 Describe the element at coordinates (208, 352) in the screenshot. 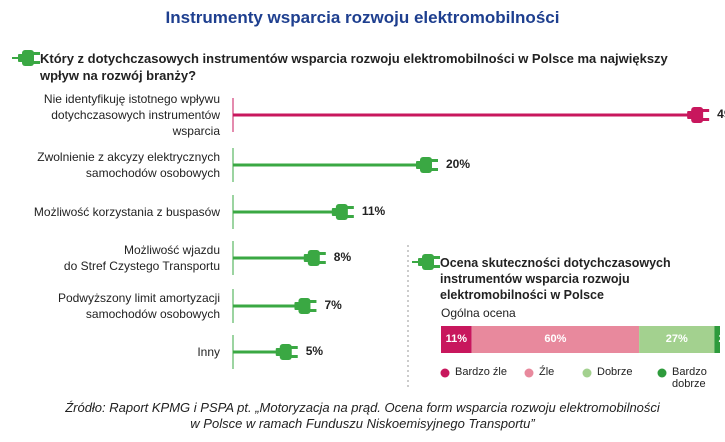

I see `category-label: Inny` at that location.